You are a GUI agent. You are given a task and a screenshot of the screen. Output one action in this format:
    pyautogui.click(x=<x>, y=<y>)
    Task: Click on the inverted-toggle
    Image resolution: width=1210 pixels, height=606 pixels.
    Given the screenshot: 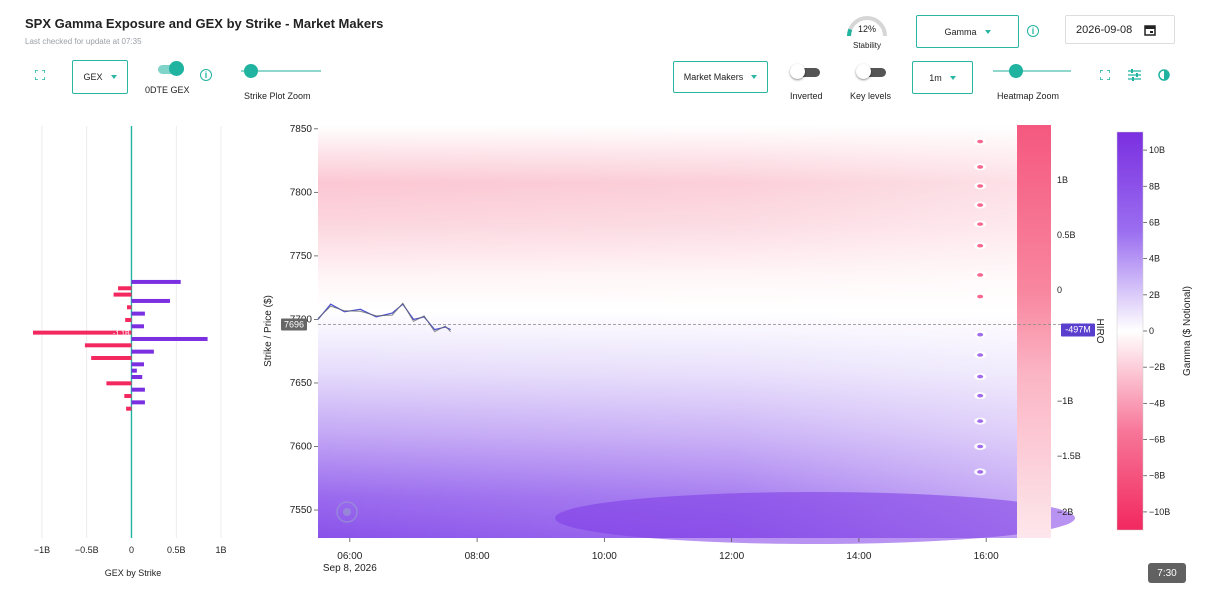 What is the action you would take?
    pyautogui.click(x=805, y=71)
    